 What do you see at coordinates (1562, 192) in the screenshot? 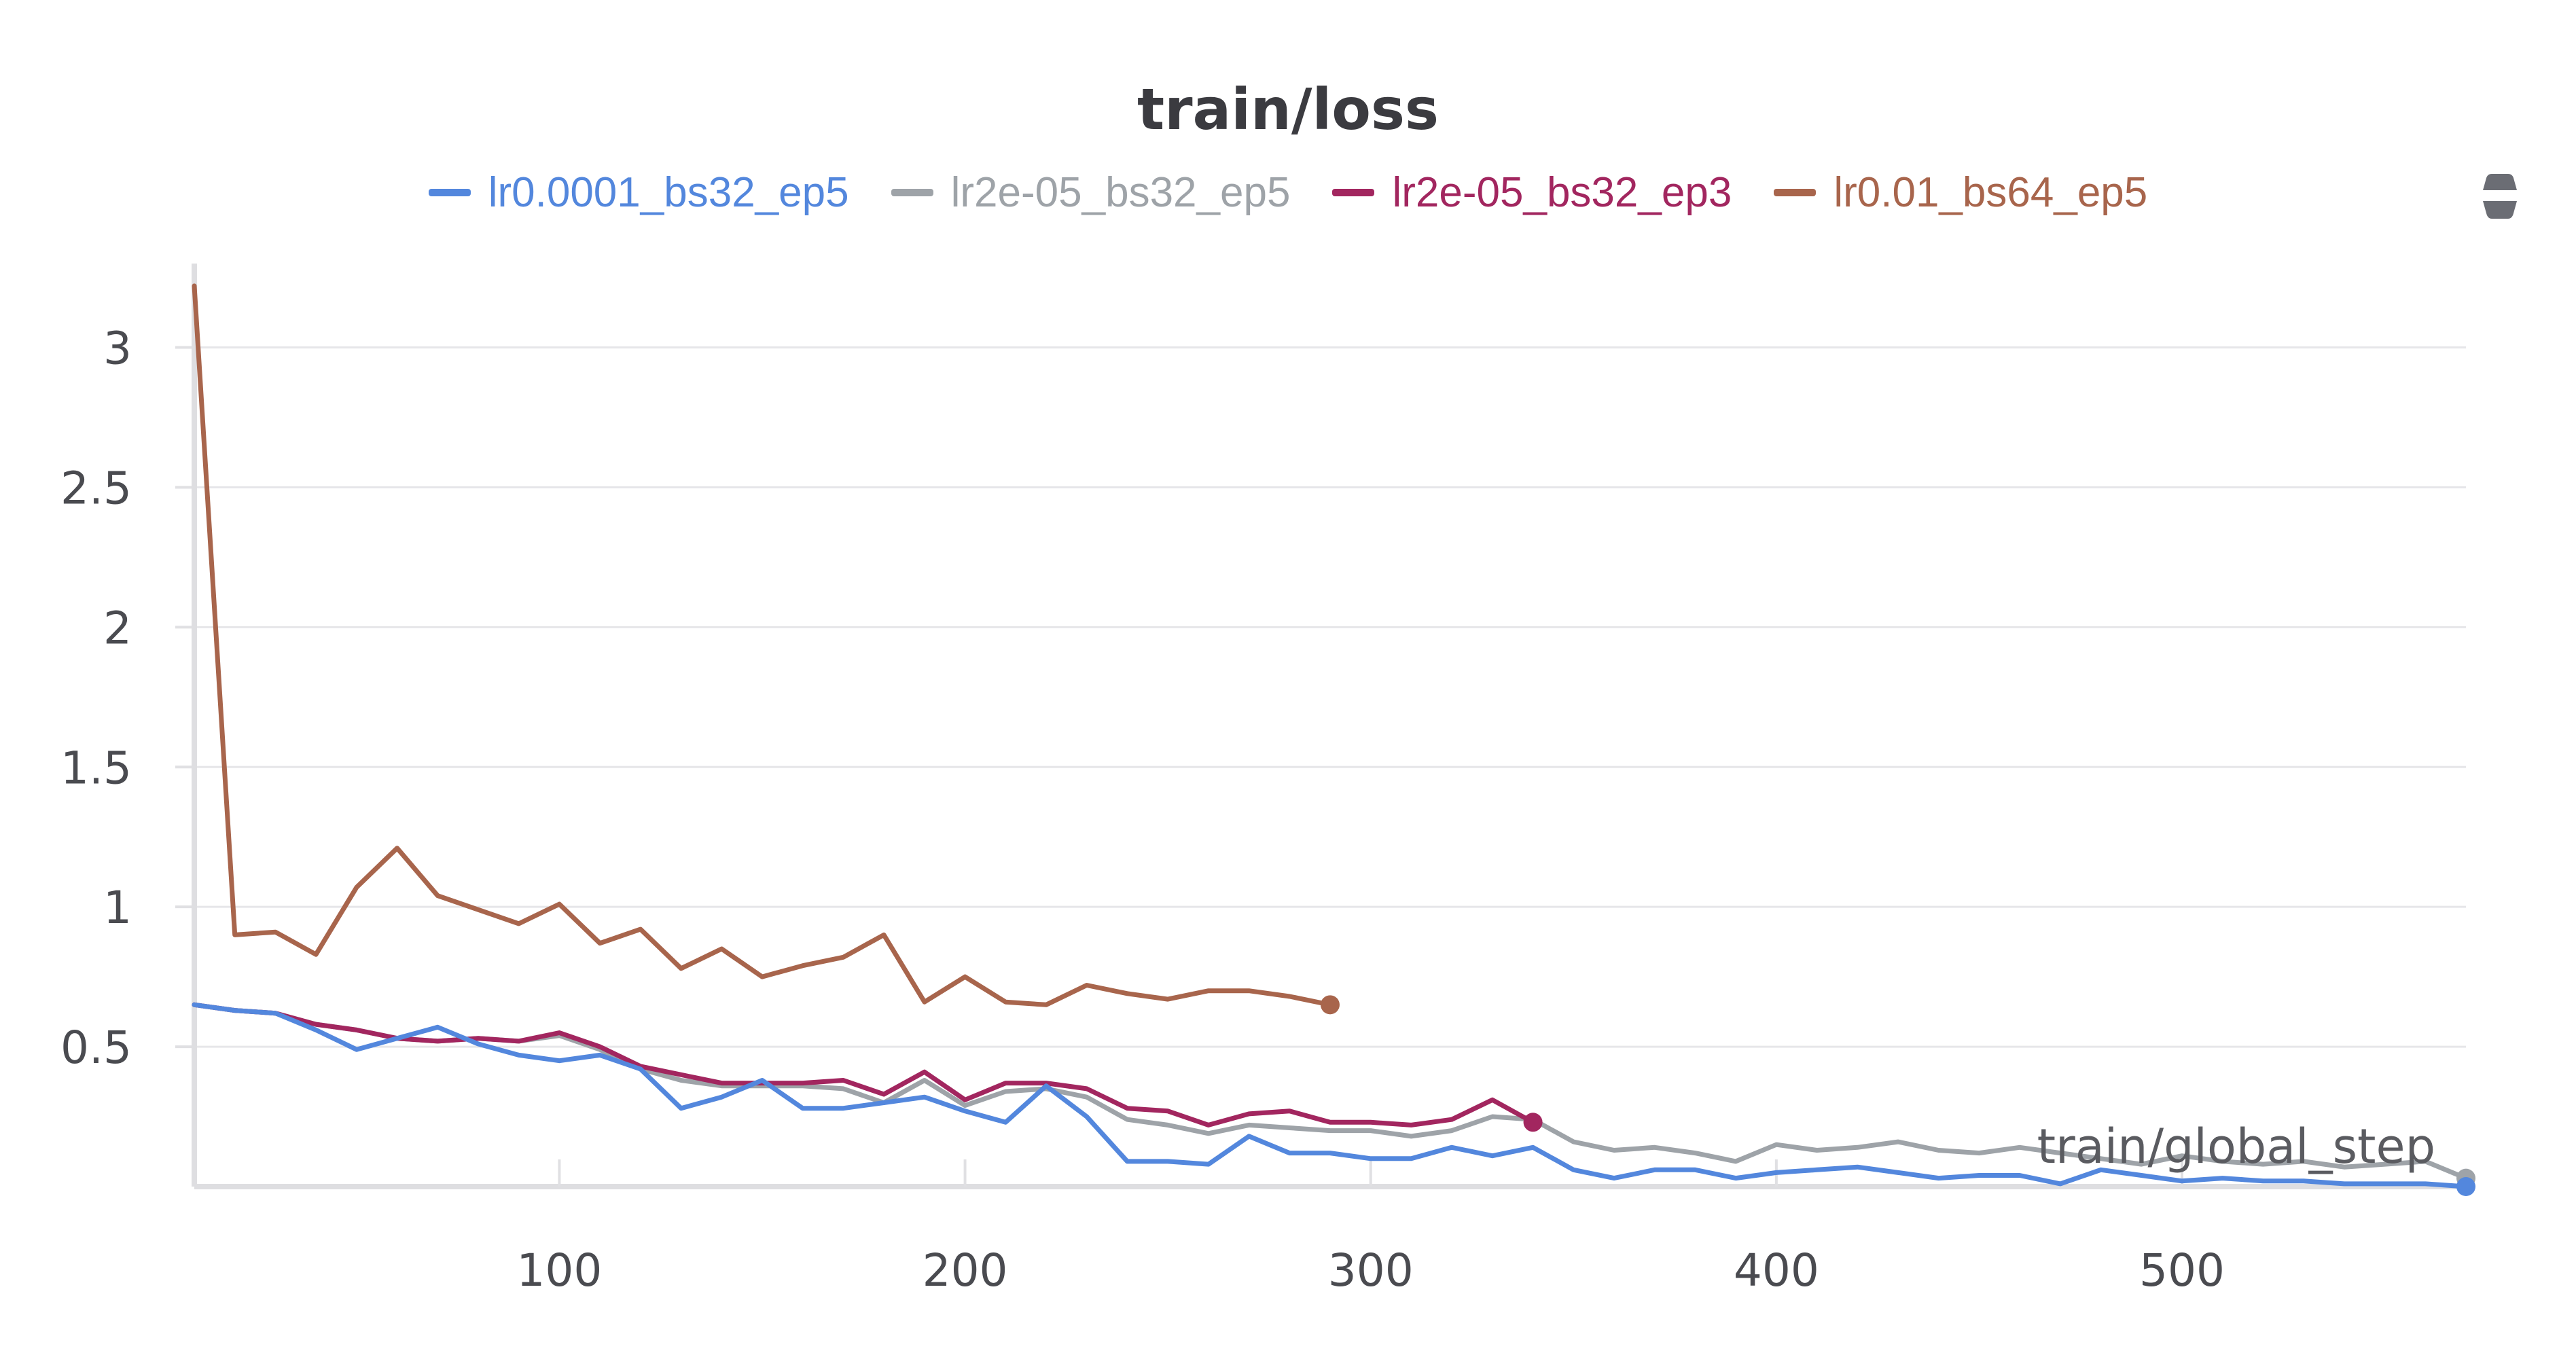
I see `legend-label: lr2e-05_bs32_ep3` at bounding box center [1562, 192].